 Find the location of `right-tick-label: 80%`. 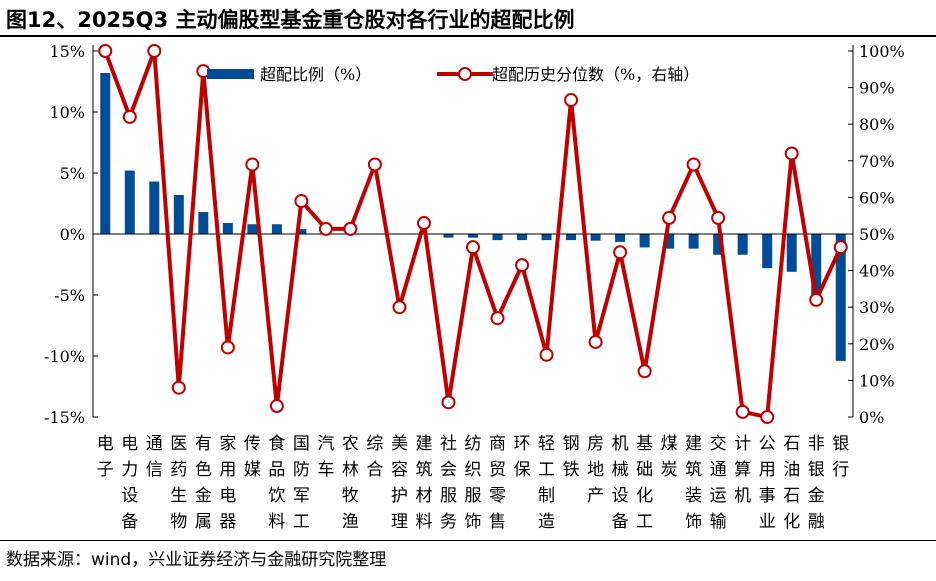

right-tick-label: 80% is located at coordinates (877, 124).